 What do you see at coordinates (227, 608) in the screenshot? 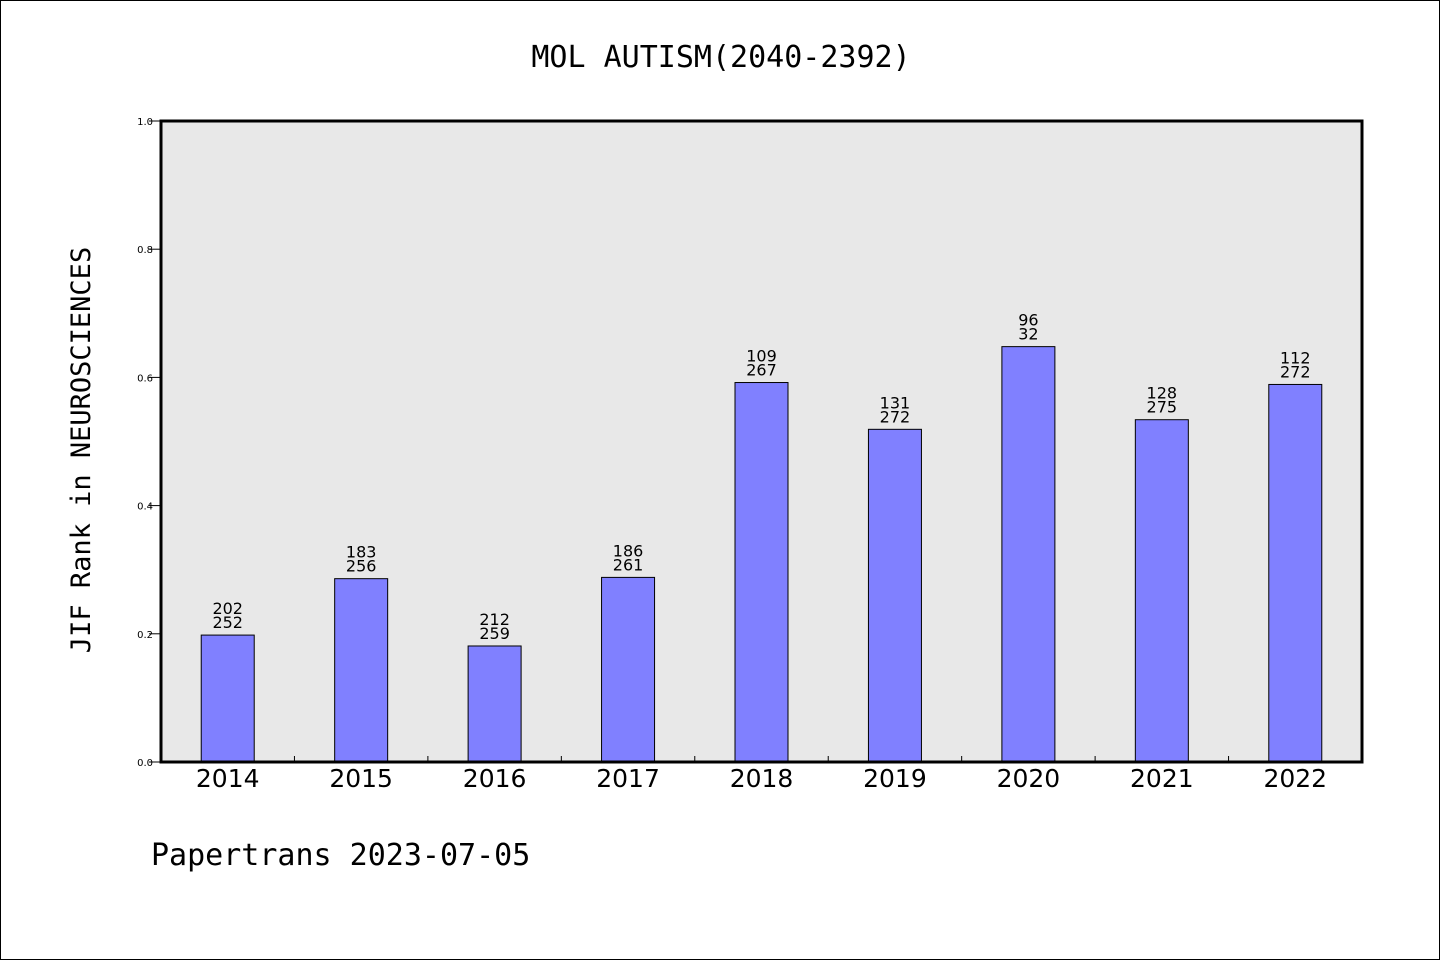
I see `bar-label-top: 202` at bounding box center [227, 608].